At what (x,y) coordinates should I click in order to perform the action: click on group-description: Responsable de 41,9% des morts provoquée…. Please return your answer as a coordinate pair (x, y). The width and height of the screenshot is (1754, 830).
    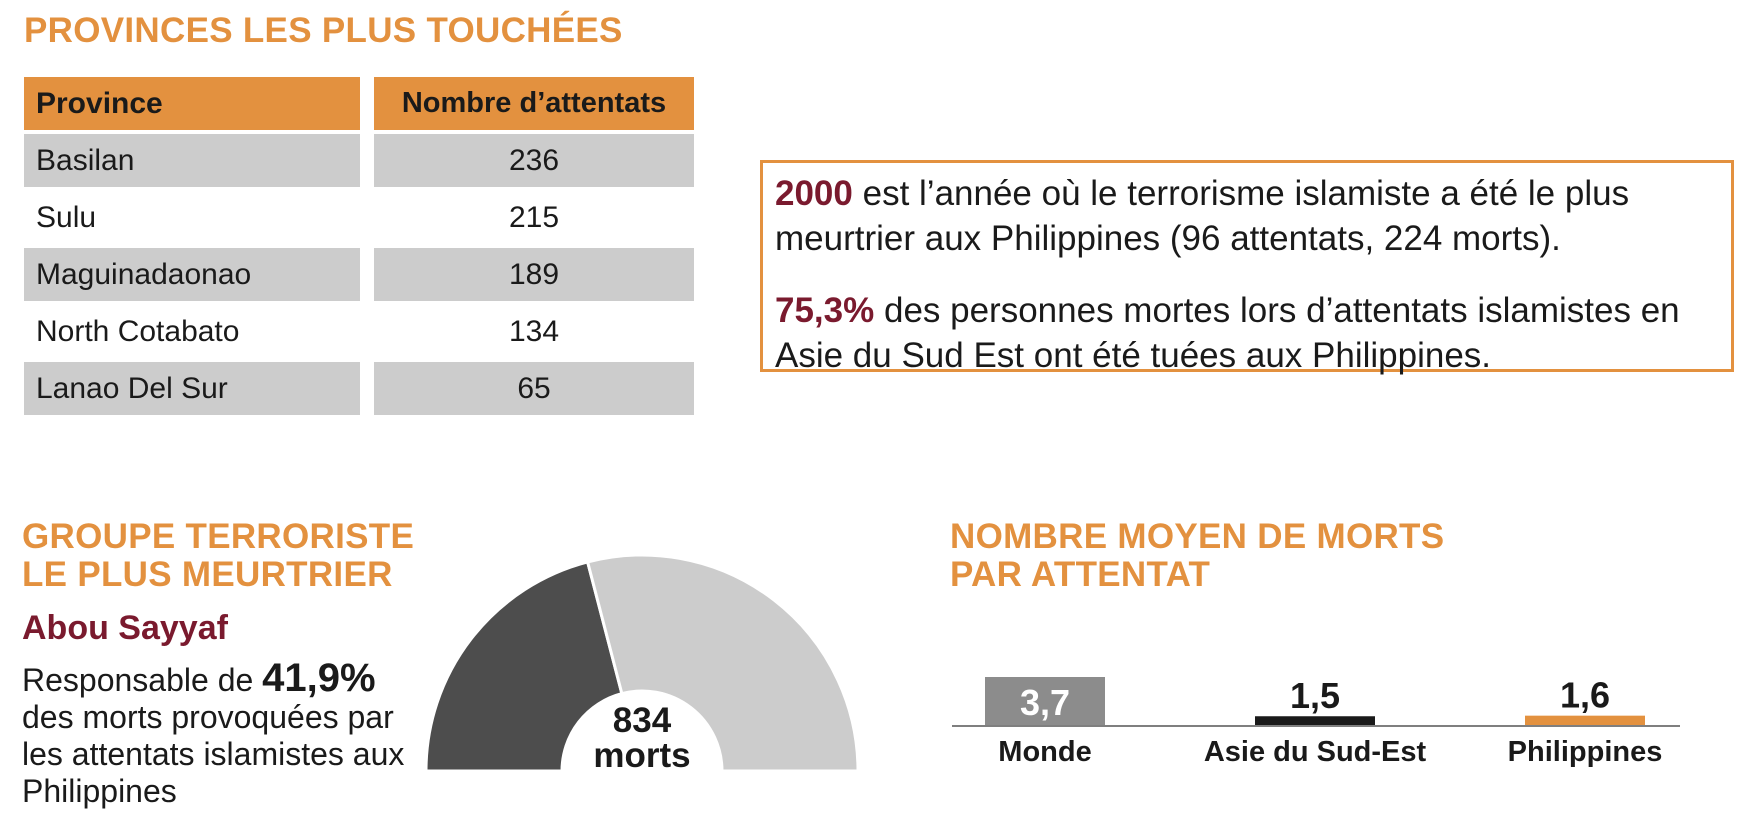
    Looking at the image, I should click on (222, 734).